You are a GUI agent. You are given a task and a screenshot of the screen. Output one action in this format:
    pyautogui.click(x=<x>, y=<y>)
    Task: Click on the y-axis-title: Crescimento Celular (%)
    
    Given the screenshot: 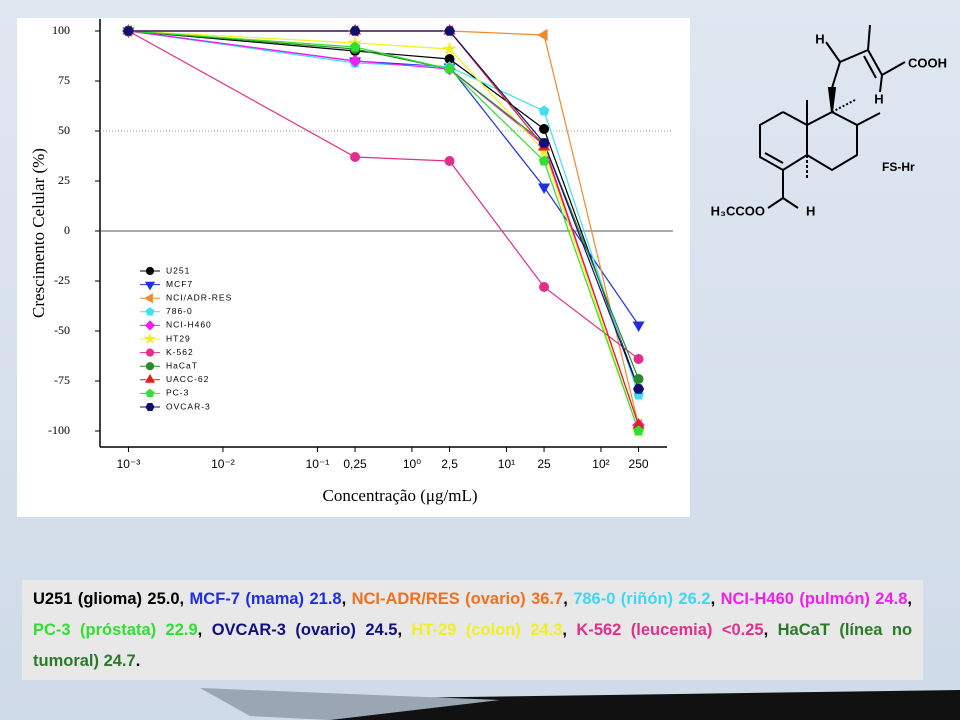 What is the action you would take?
    pyautogui.click(x=38, y=233)
    